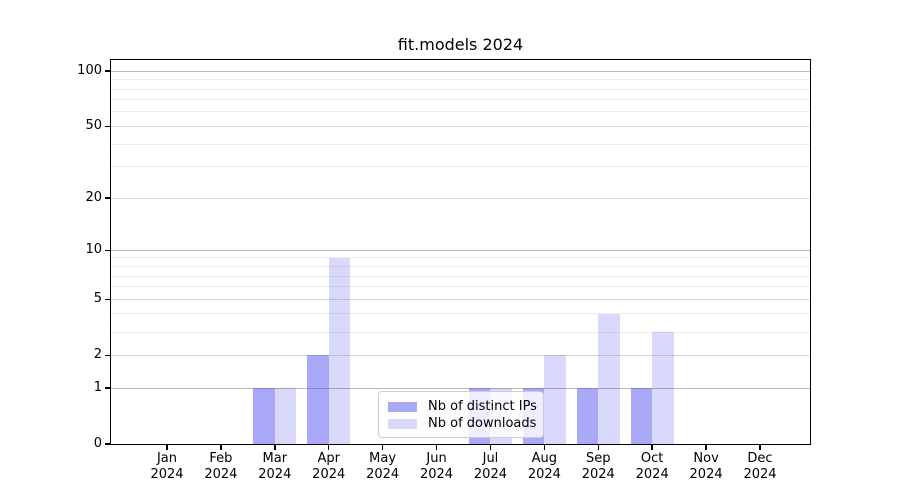 This screenshot has height=500, width=900. What do you see at coordinates (652, 447) in the screenshot?
I see `x-tick-oct` at bounding box center [652, 447].